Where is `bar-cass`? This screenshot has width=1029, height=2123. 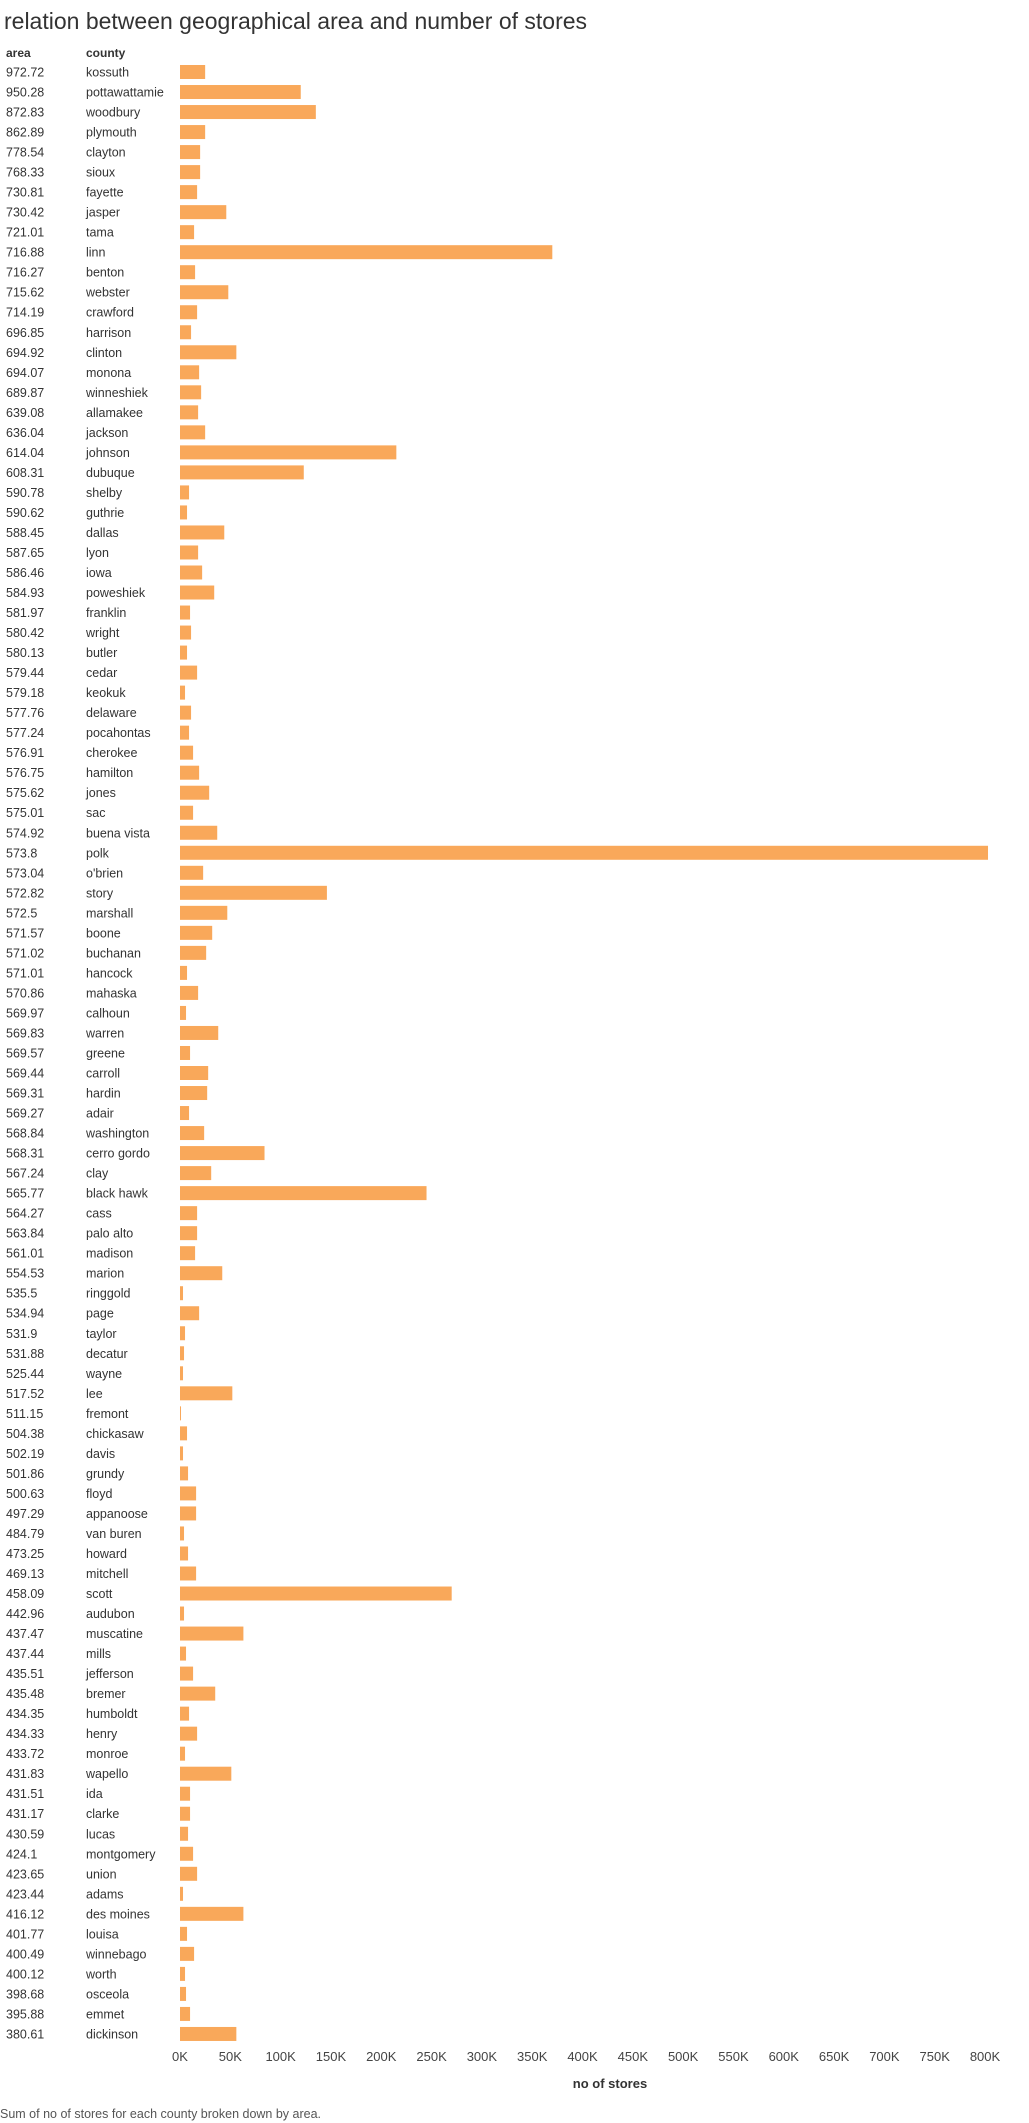
bar-cass is located at coordinates (189, 1213).